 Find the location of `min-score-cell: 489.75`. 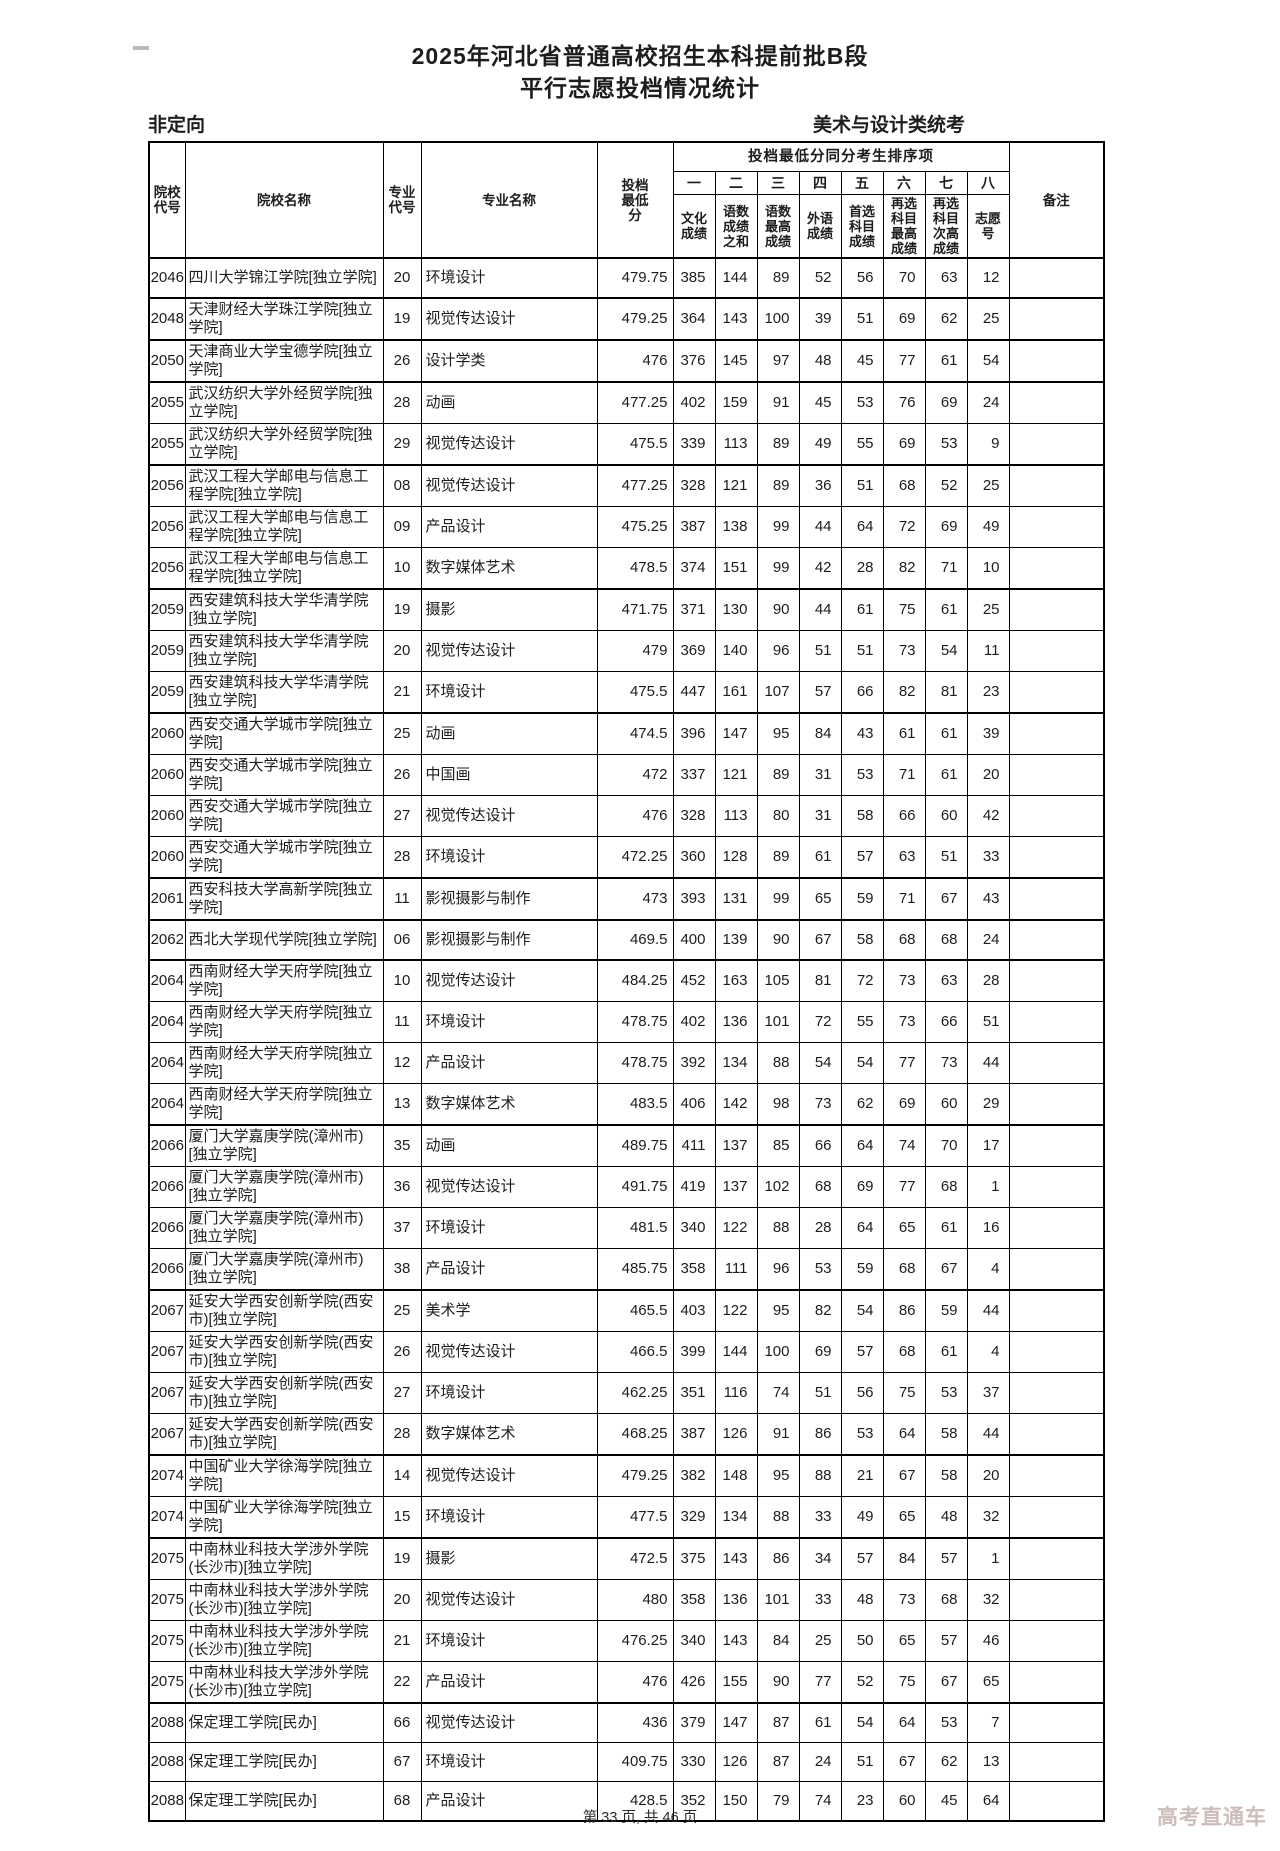

min-score-cell: 489.75 is located at coordinates (635, 1145).